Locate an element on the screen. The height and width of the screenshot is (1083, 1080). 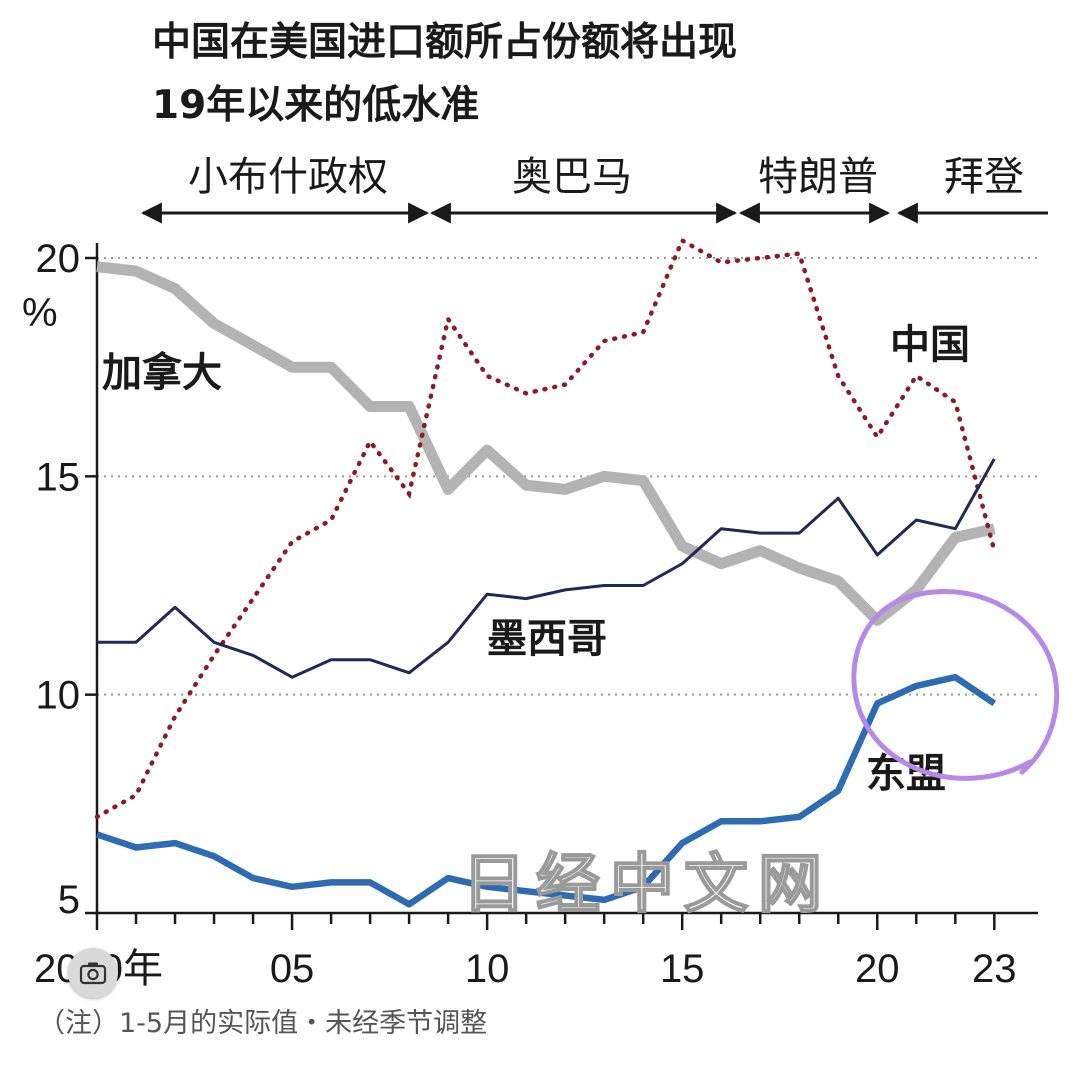
x-tick-label: 20 is located at coordinates (877, 969).